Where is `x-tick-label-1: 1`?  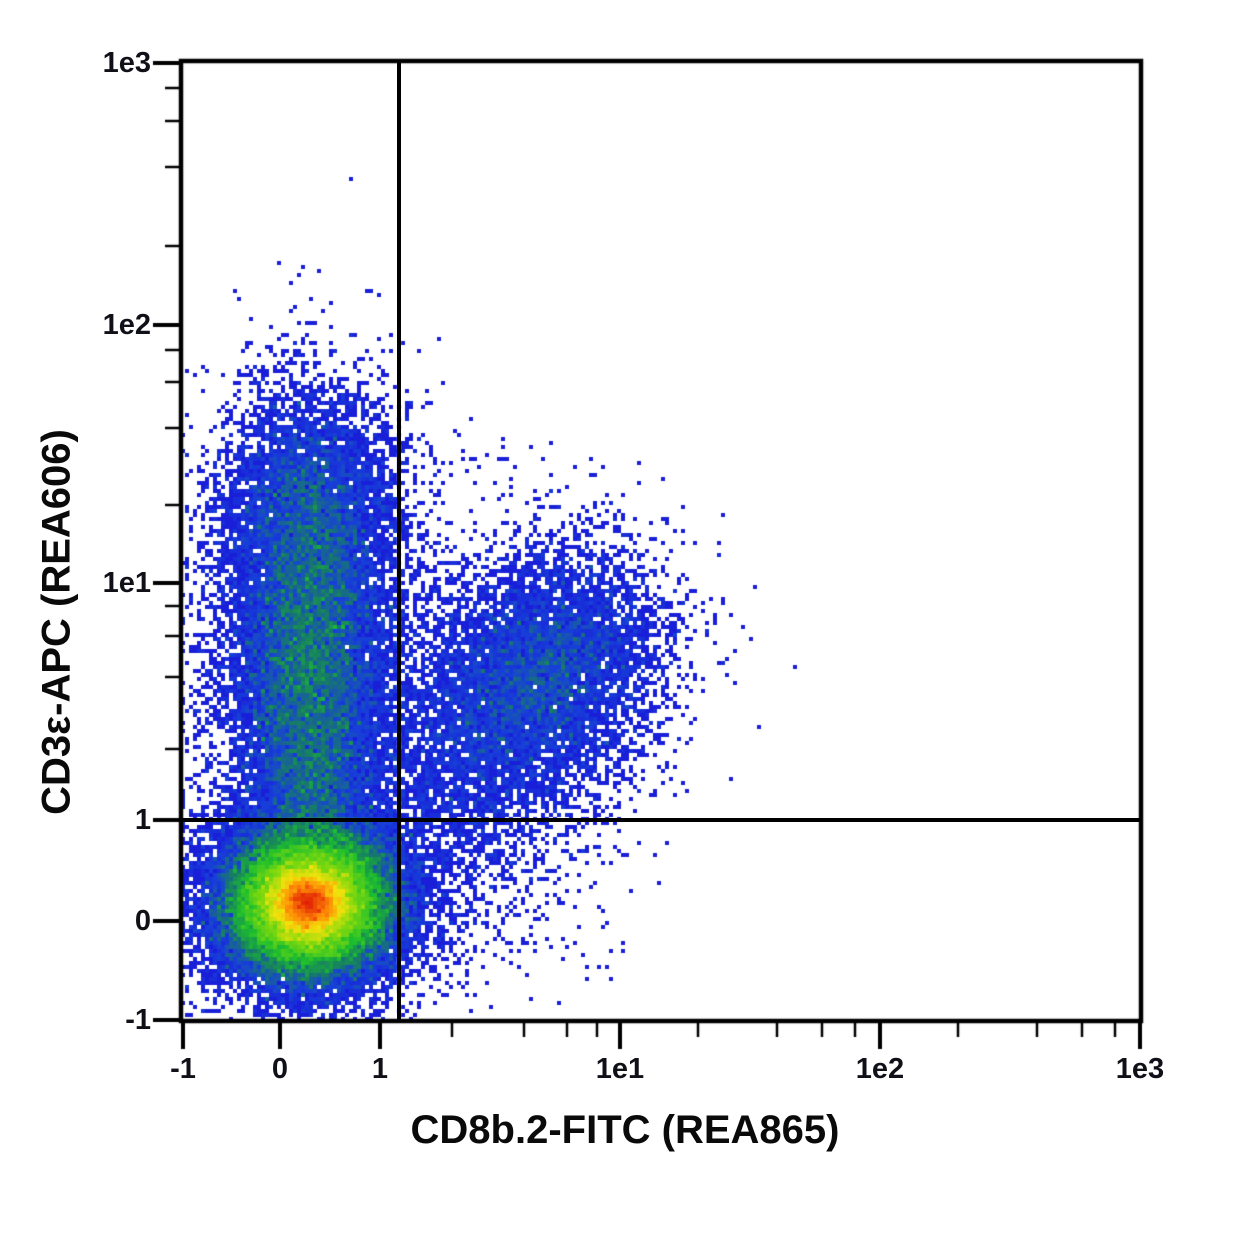
x-tick-label-1: 1 is located at coordinates (380, 1069).